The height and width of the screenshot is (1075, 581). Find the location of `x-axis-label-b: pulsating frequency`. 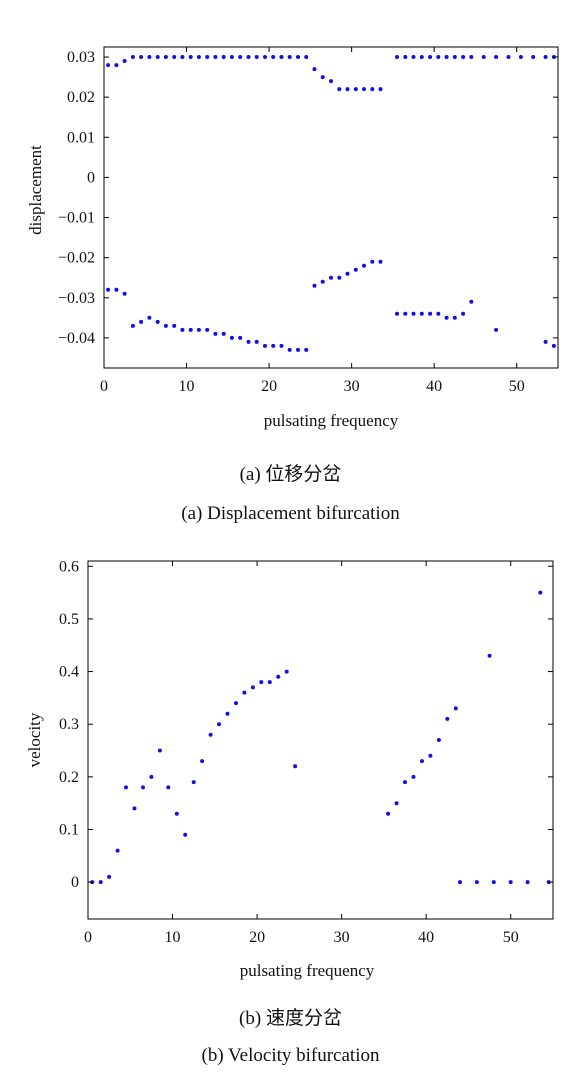

x-axis-label-b: pulsating frequency is located at coordinates (307, 970).